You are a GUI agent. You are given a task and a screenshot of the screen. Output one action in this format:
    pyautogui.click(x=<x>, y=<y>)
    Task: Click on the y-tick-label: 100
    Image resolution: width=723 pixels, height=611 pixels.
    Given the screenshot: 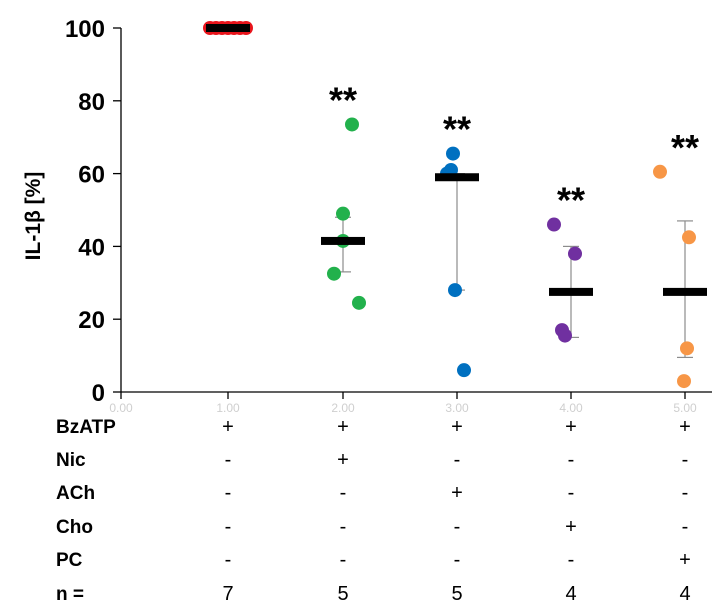 What is the action you would take?
    pyautogui.click(x=85, y=29)
    